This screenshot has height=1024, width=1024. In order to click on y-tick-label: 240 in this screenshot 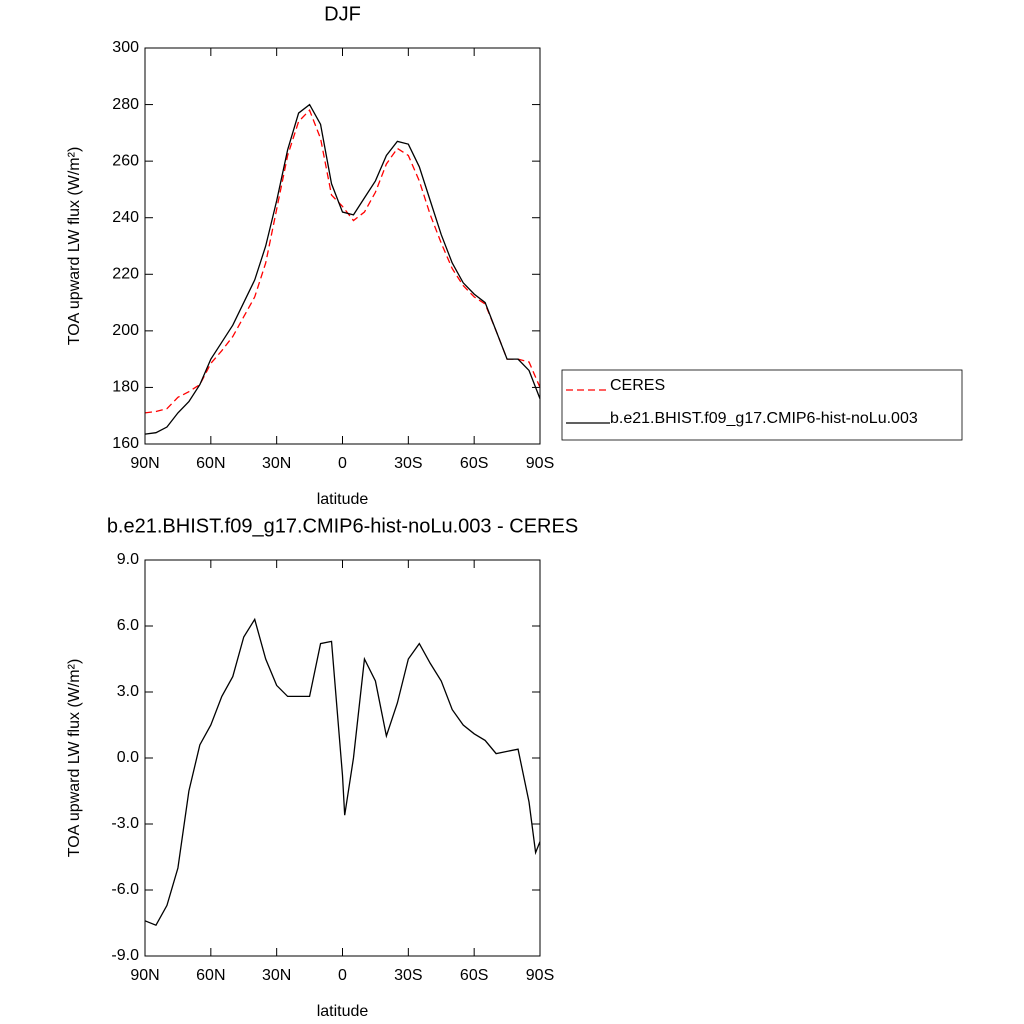, I will do `click(125, 217)`.